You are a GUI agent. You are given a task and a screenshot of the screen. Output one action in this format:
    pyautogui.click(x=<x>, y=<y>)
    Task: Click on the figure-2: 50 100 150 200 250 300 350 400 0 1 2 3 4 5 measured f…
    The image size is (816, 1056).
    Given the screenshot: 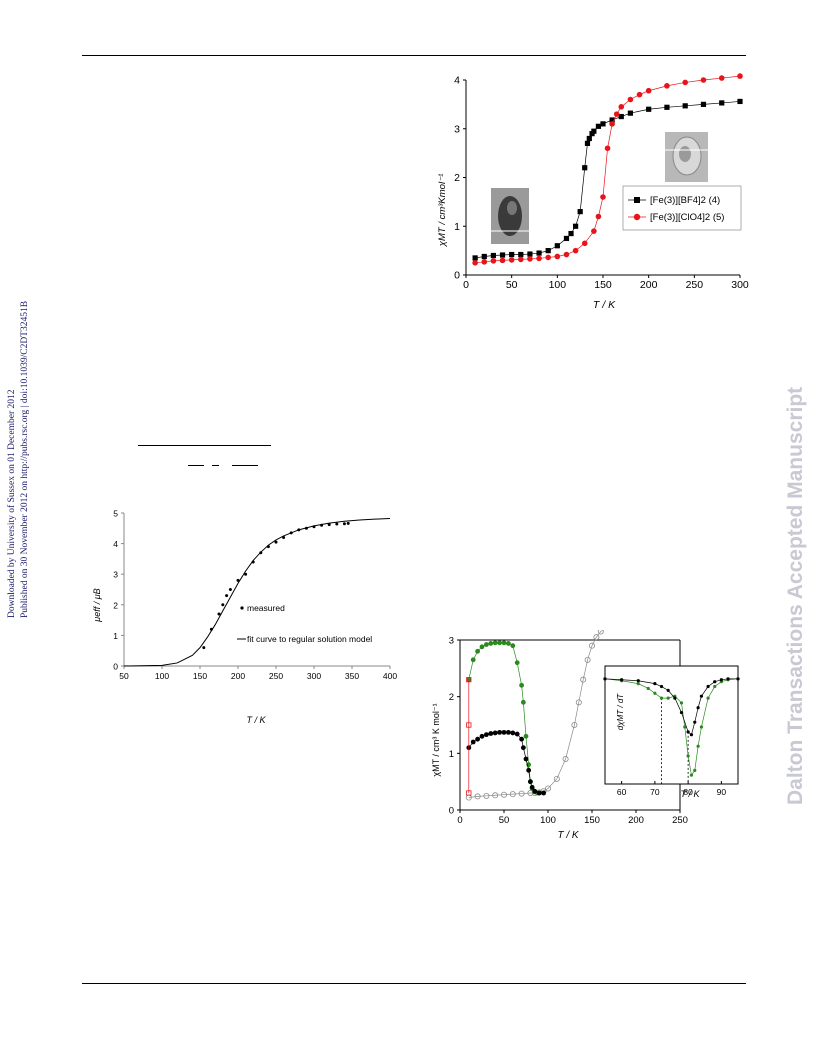 What is the action you would take?
    pyautogui.click(x=248, y=615)
    